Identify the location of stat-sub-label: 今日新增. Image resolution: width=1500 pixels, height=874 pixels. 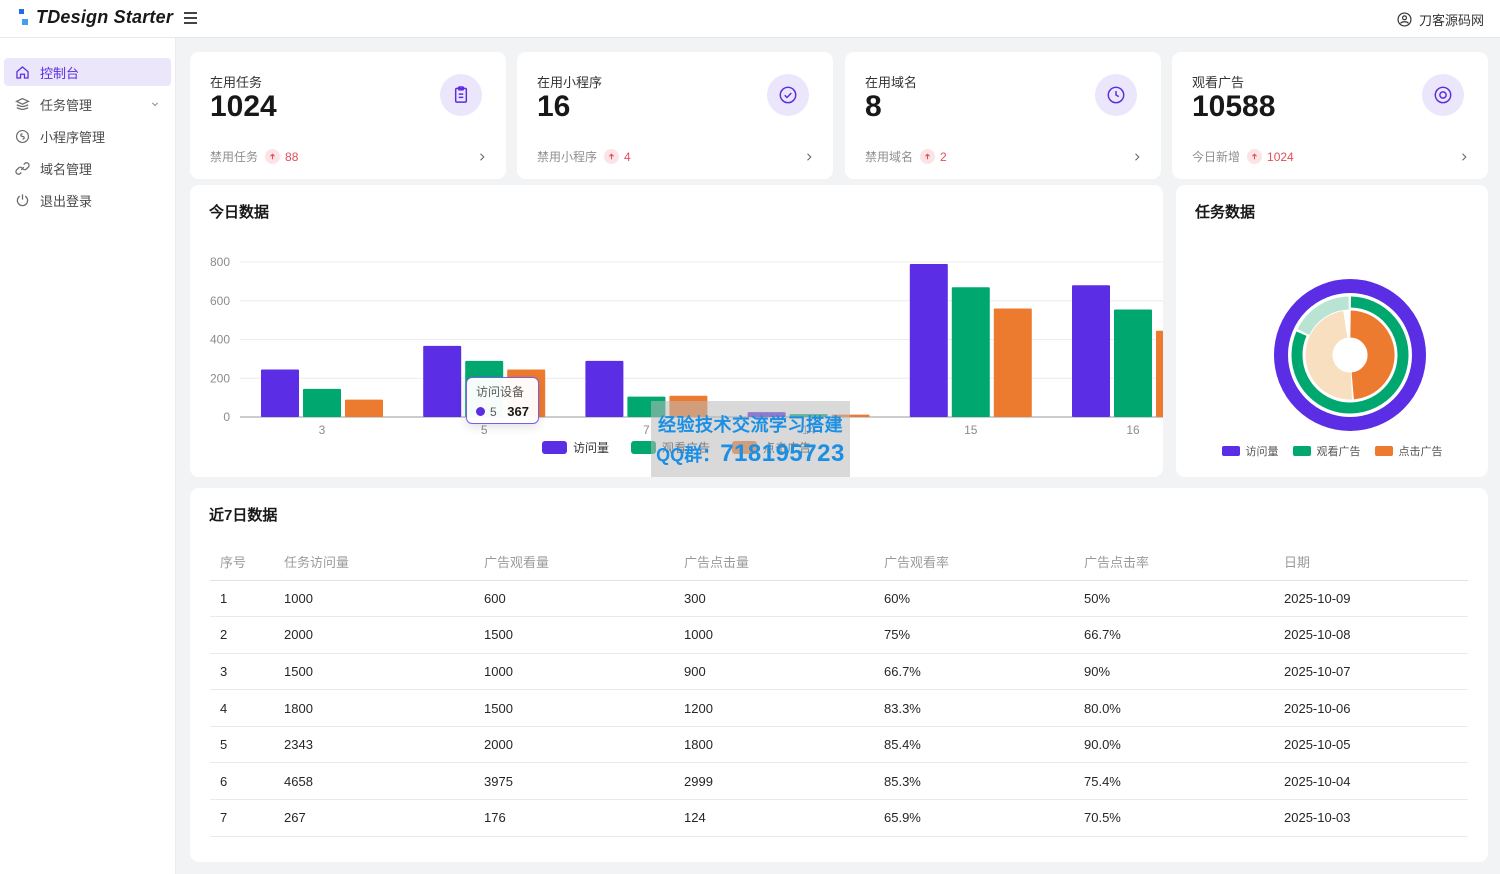
(1216, 157).